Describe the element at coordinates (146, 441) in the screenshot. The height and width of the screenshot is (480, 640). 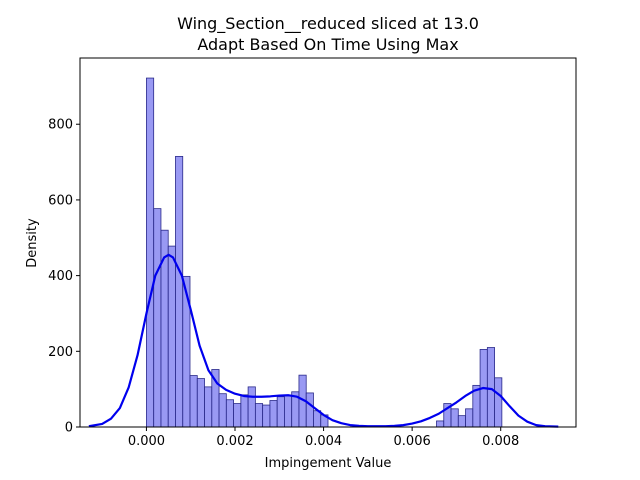
I see `x-tick-label: 0.000` at that location.